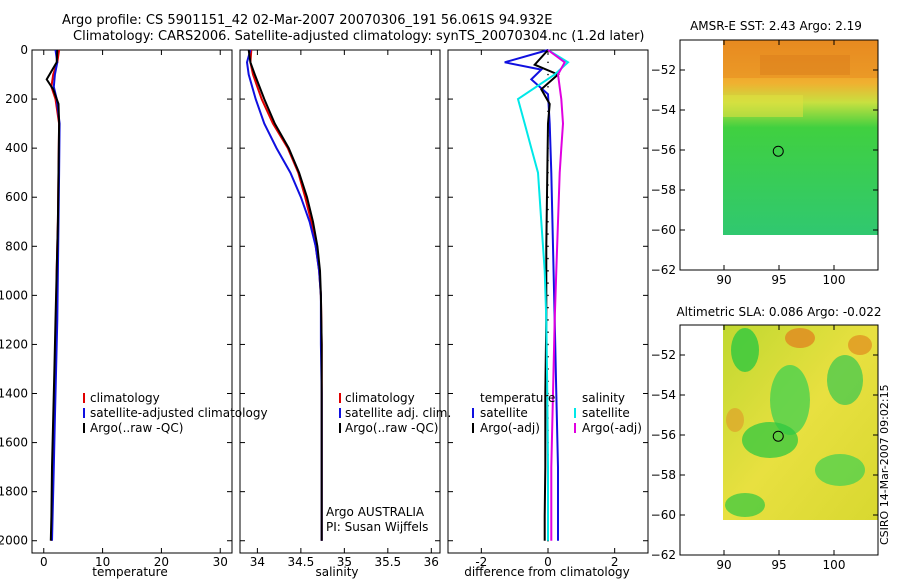 Image resolution: width=900 pixels, height=580 pixels. Describe the element at coordinates (547, 572) in the screenshot. I see `difference-xlabel: difference from climatology` at that location.